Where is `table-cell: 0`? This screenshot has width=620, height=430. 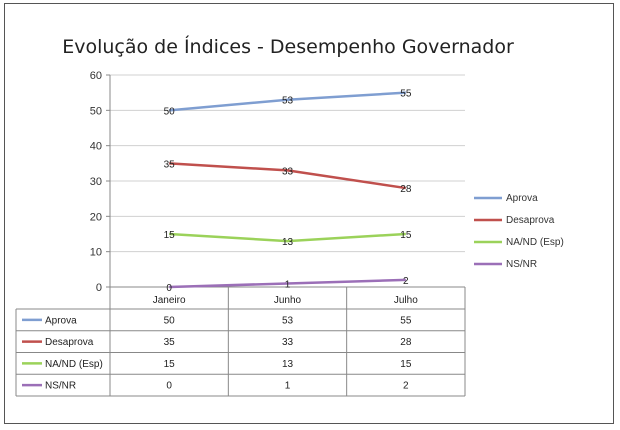 table-cell: 0 is located at coordinates (169, 386).